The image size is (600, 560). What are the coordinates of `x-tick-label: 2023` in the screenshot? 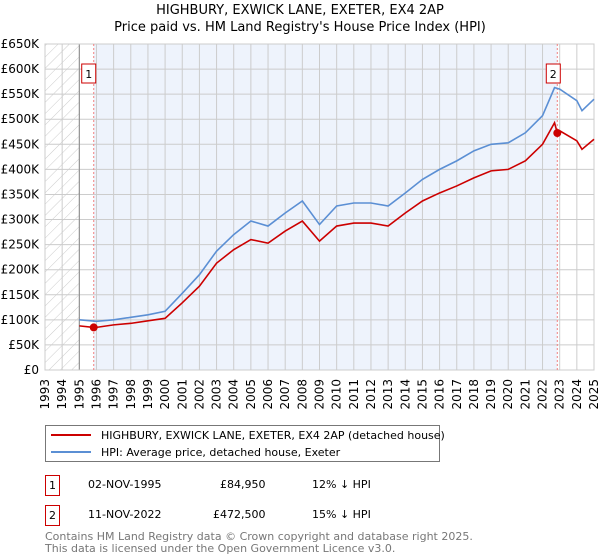 It's located at (560, 394).